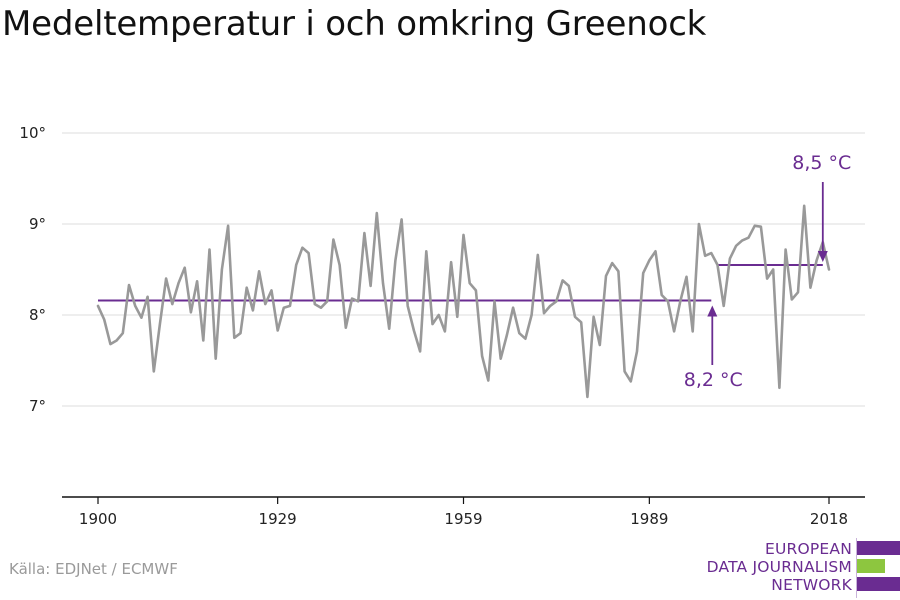 This screenshot has height=600, width=900. I want to click on logo-bar-purple-top, so click(878, 548).